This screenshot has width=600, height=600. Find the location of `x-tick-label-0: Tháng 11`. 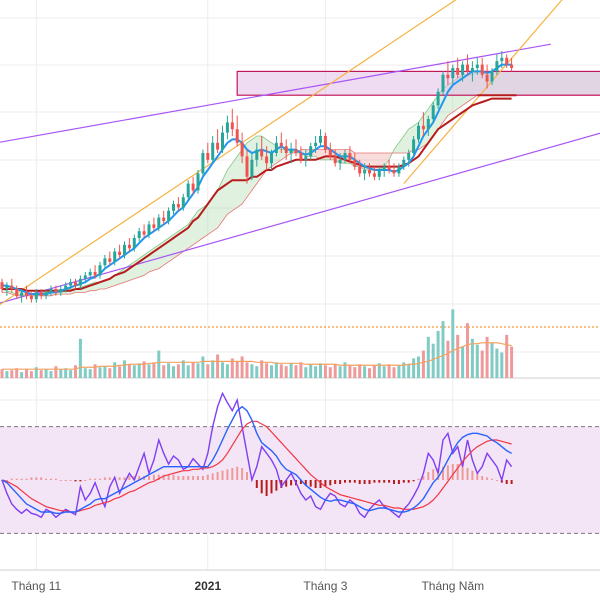

x-tick-label-0: Tháng 11 is located at coordinates (36, 586).